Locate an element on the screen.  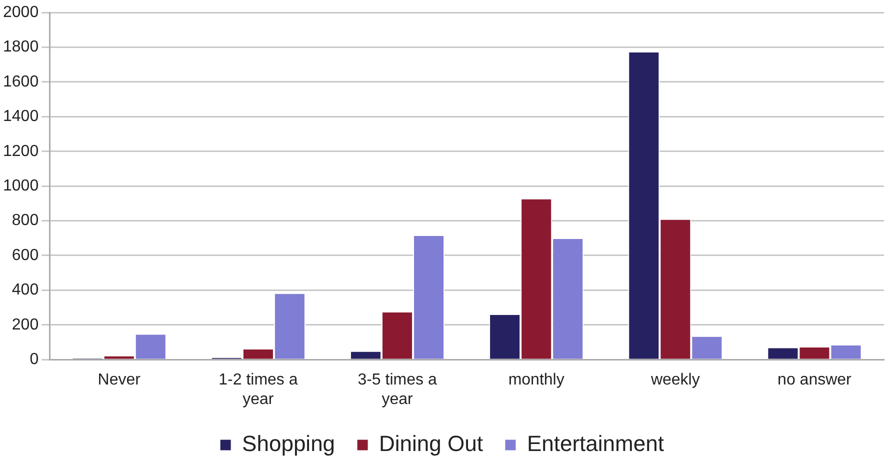
x-tick-label: monthly is located at coordinates (536, 380).